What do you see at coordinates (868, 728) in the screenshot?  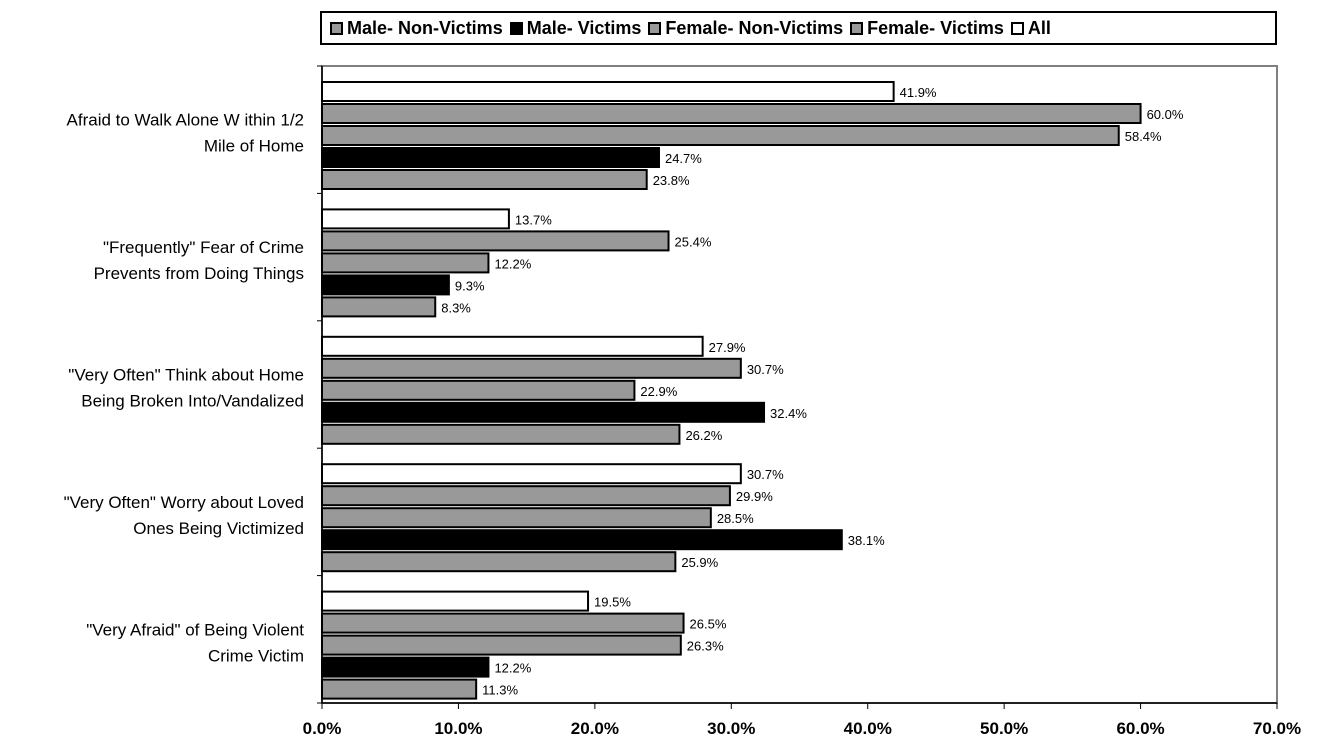 I see `x-tick-label: 40.0%` at bounding box center [868, 728].